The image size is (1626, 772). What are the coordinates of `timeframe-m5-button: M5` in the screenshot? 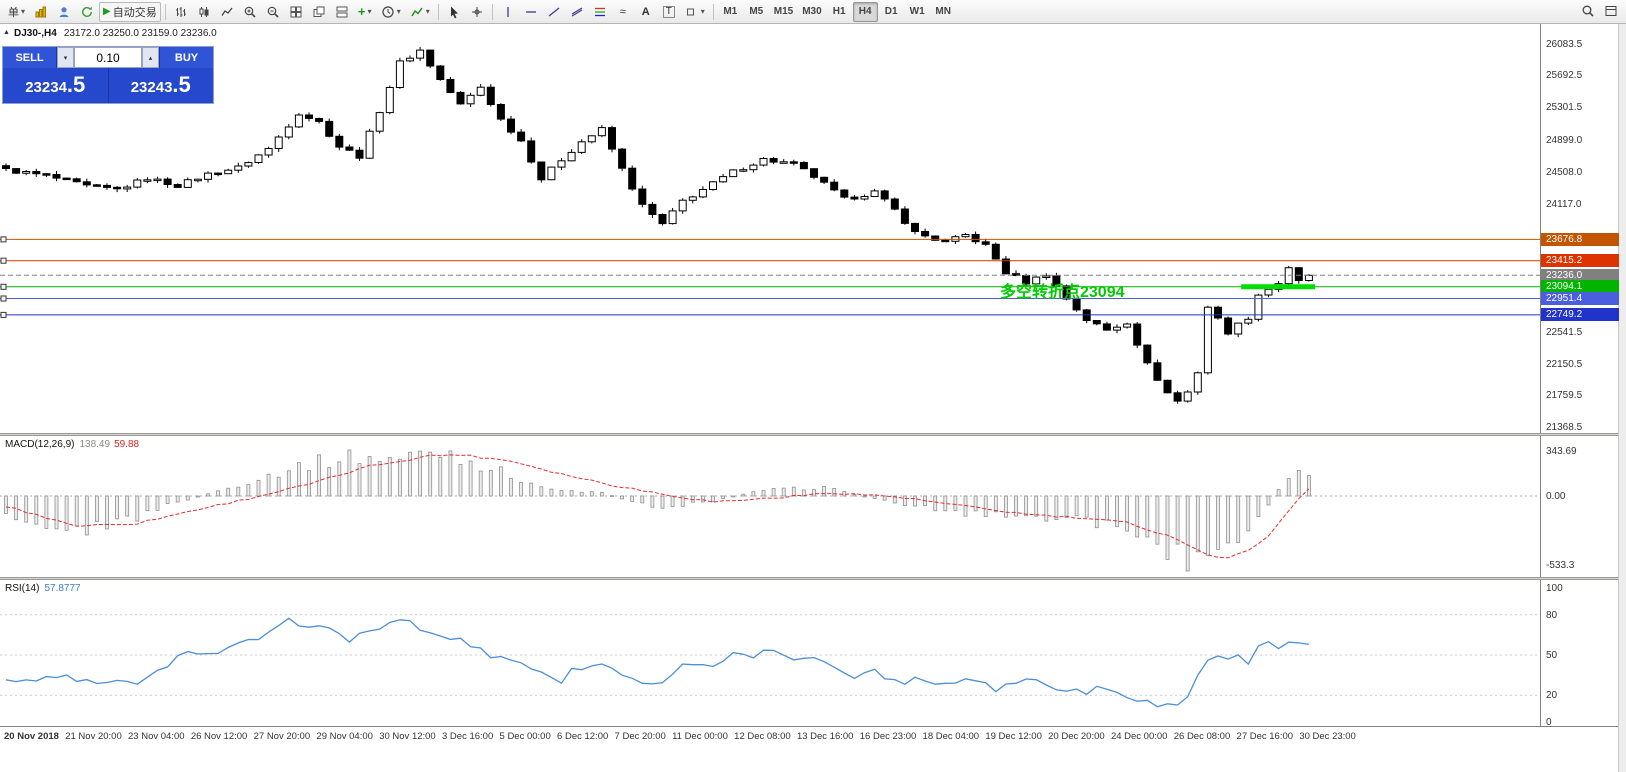 It's located at (756, 12).